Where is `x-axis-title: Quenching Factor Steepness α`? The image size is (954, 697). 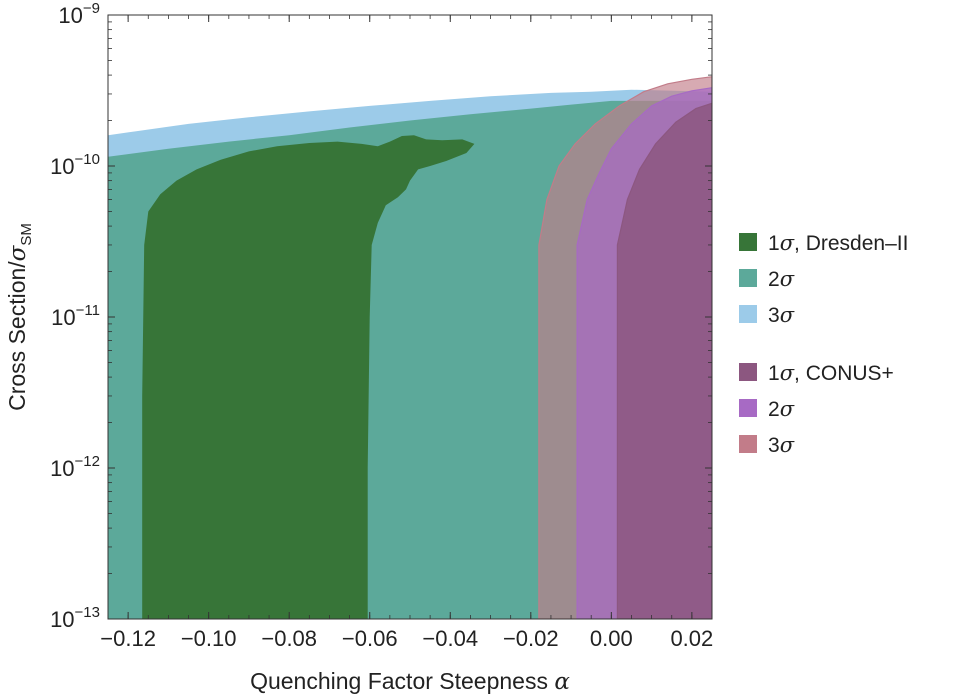 x-axis-title: Quenching Factor Steepness α is located at coordinates (410, 681).